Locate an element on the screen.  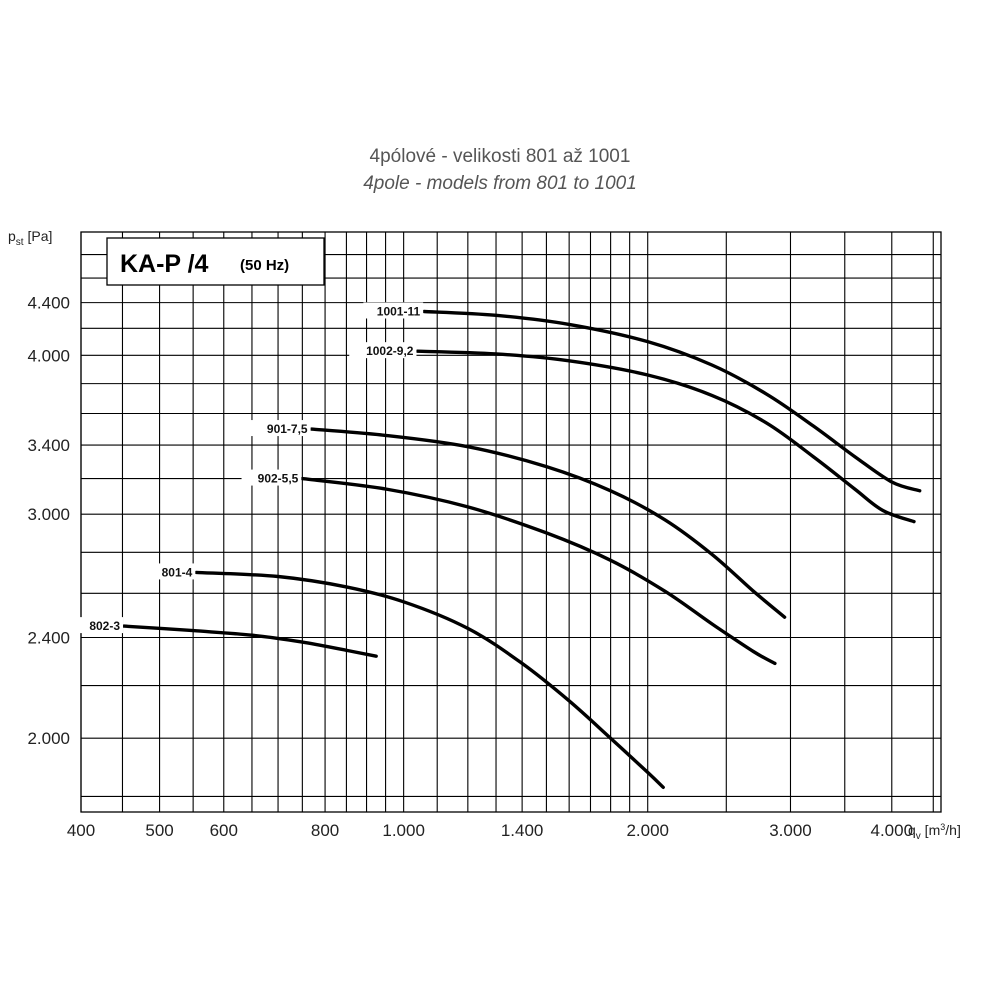
model-badge: KA-P /4 (50 Hz) is located at coordinates (215, 261).